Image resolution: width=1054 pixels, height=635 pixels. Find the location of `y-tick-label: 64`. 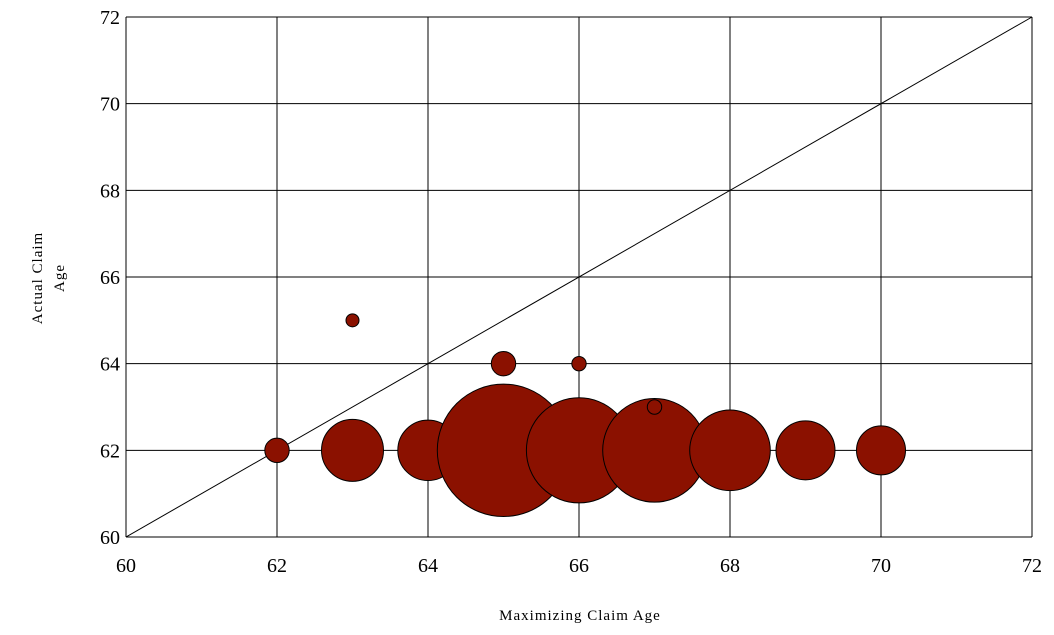

y-tick-label: 64 is located at coordinates (110, 365).